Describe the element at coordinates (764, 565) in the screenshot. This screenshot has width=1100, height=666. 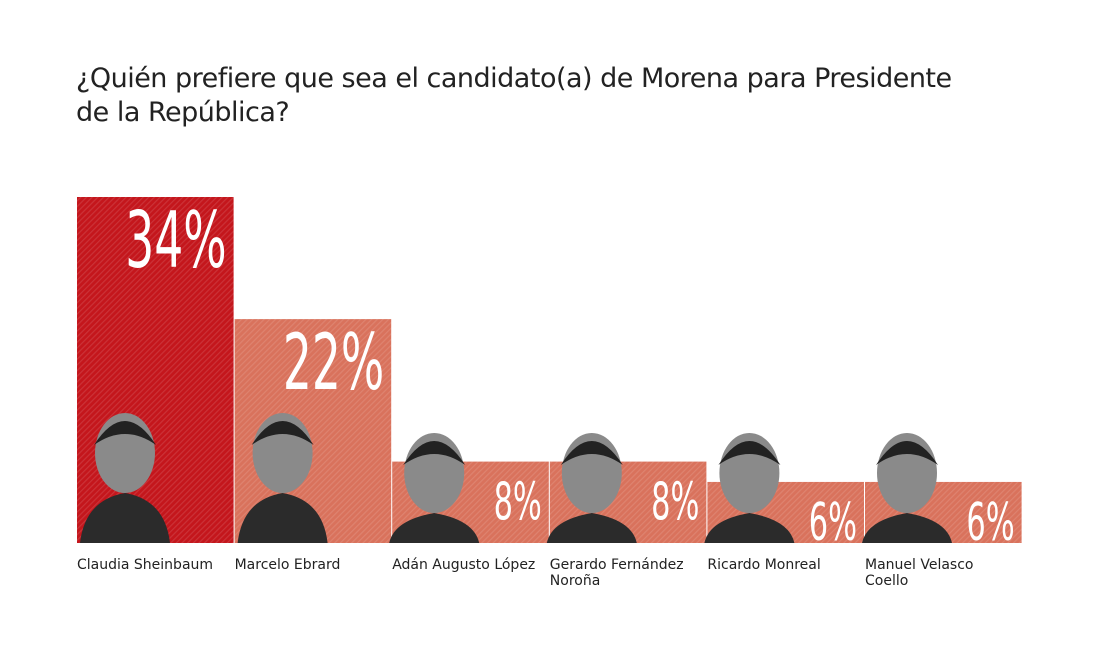
I see `category-label: Ricardo Monreal` at that location.